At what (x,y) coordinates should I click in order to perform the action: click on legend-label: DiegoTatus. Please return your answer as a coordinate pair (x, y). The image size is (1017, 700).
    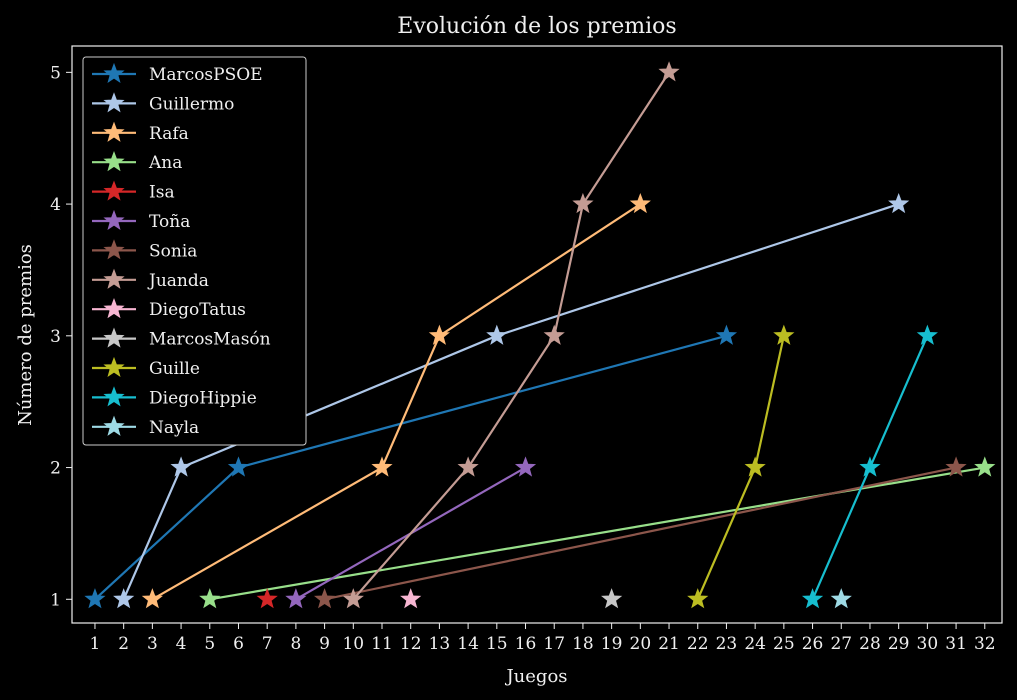
    Looking at the image, I should click on (197, 310).